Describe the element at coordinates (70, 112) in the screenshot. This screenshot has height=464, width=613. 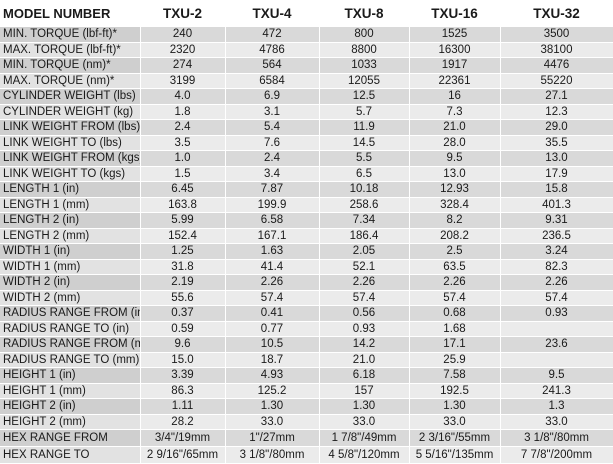
I see `row-label: CYLINDER WEIGHT (kg)` at that location.